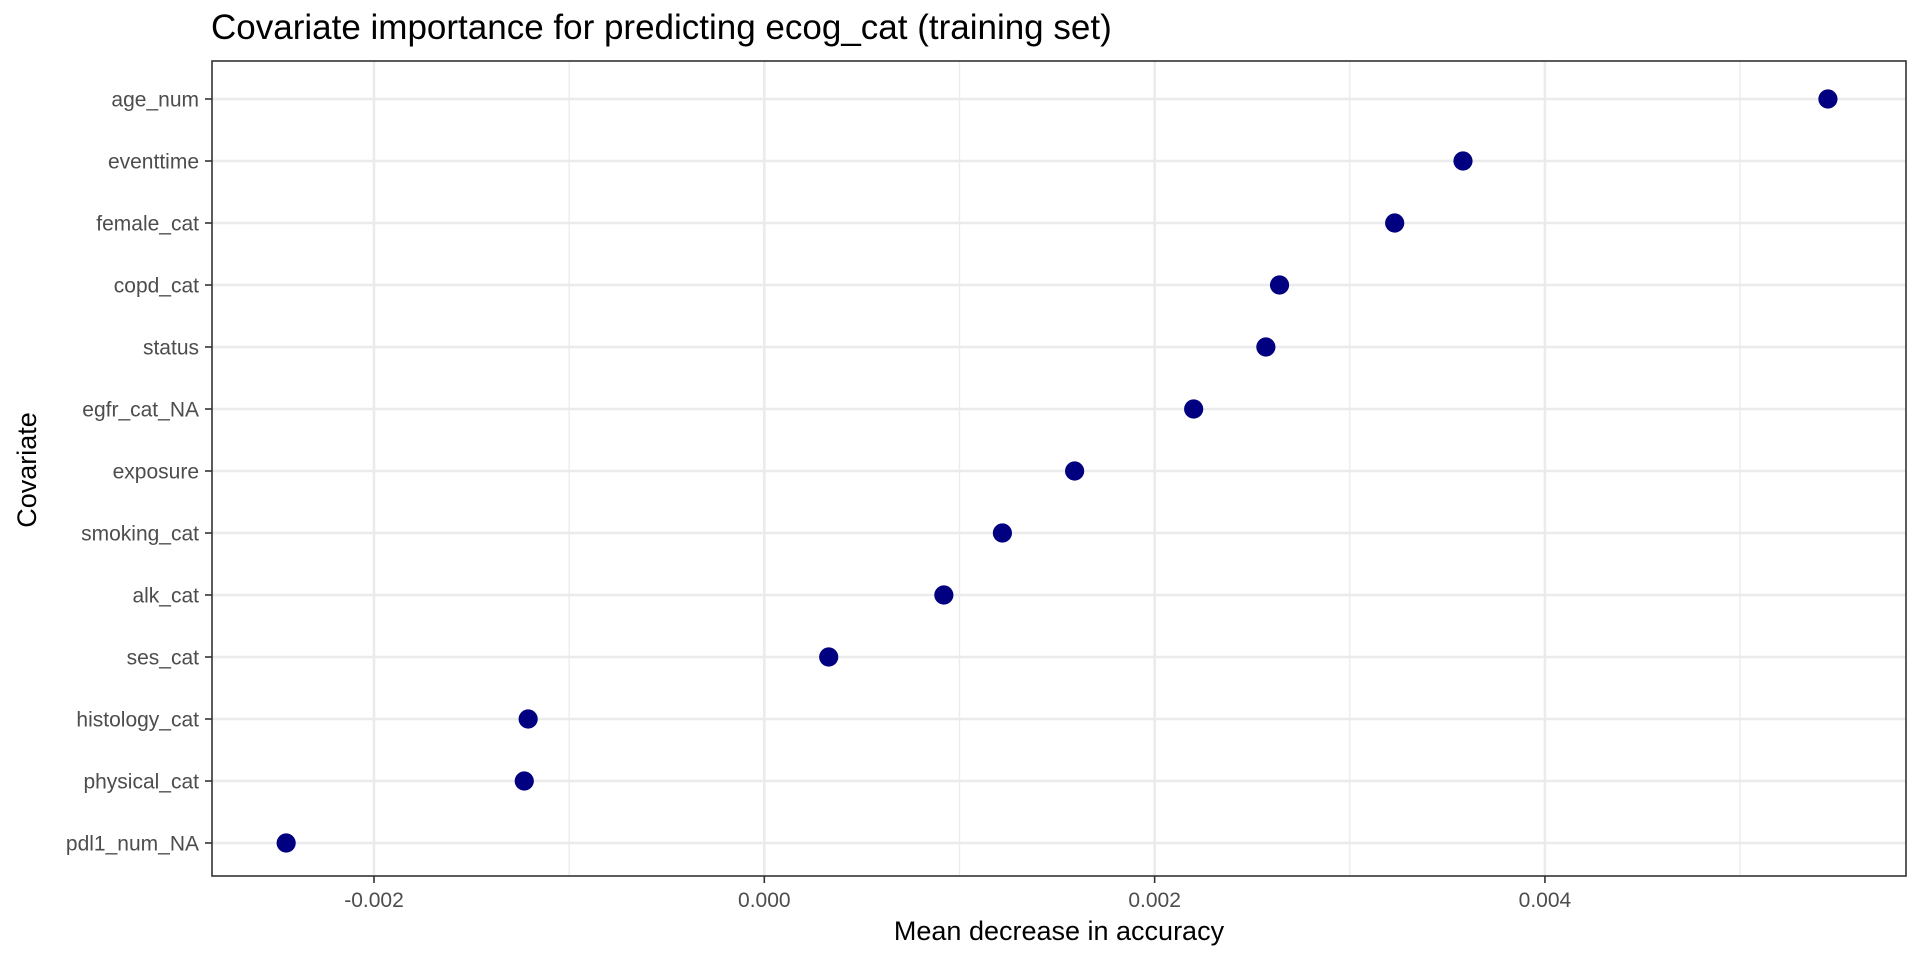 Image resolution: width=1920 pixels, height=960 pixels. I want to click on y-tick-label: female_cat, so click(147, 224).